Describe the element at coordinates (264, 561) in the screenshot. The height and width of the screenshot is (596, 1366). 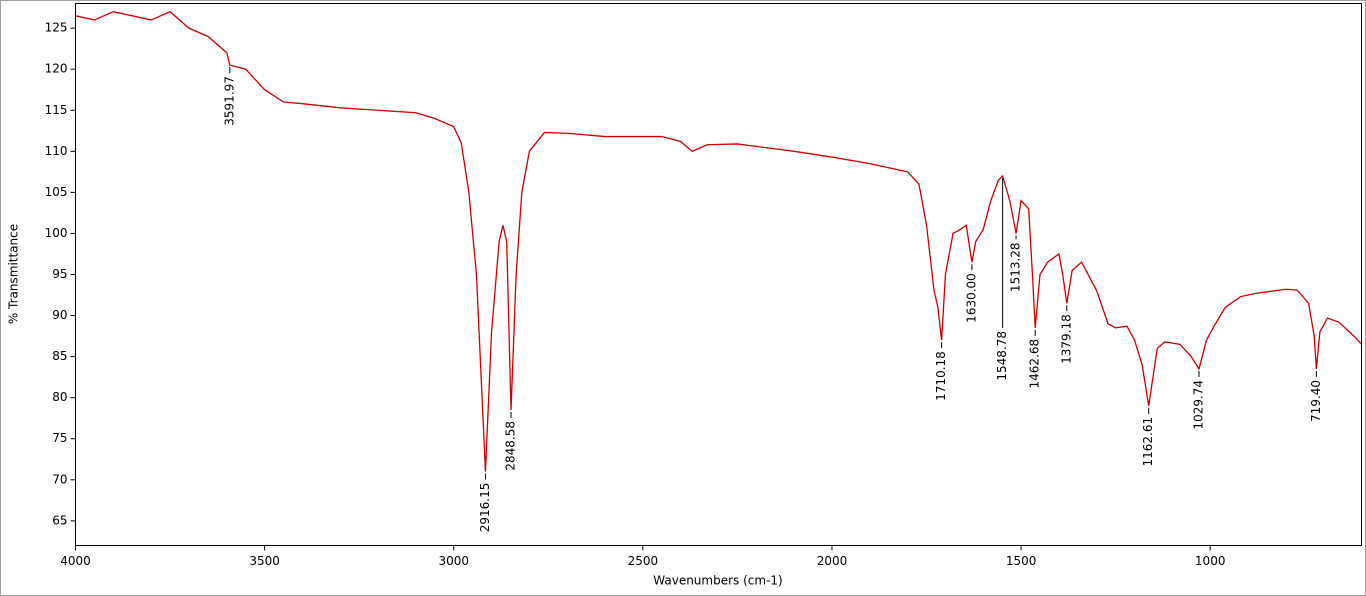
I see `x-tick-label: 3500` at that location.